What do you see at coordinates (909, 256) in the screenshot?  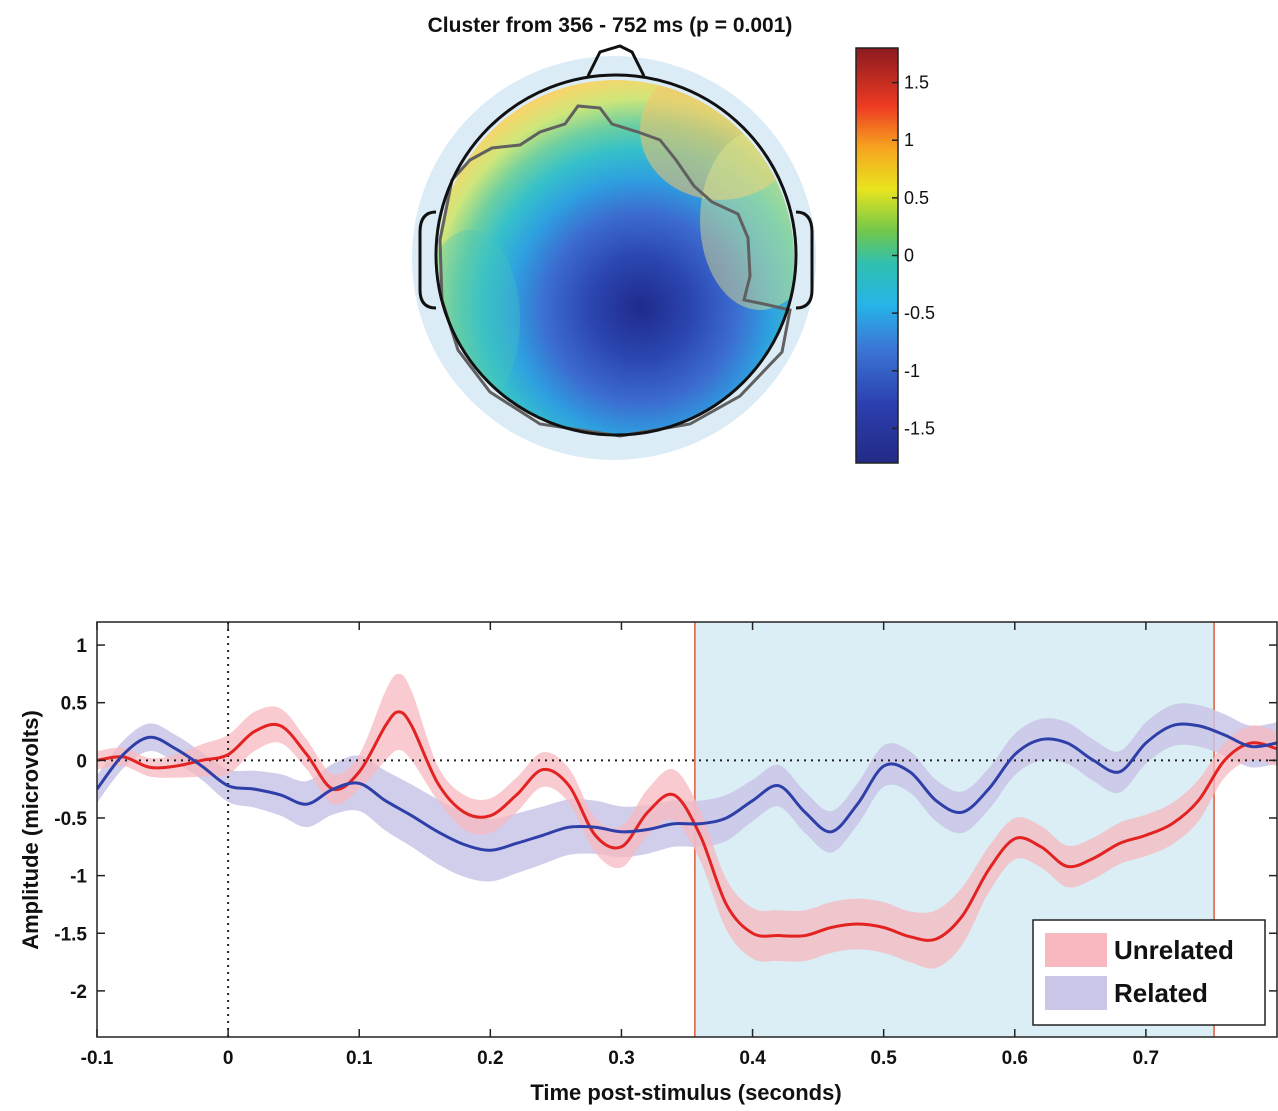 I see `colorbar-tick-label: 0` at bounding box center [909, 256].